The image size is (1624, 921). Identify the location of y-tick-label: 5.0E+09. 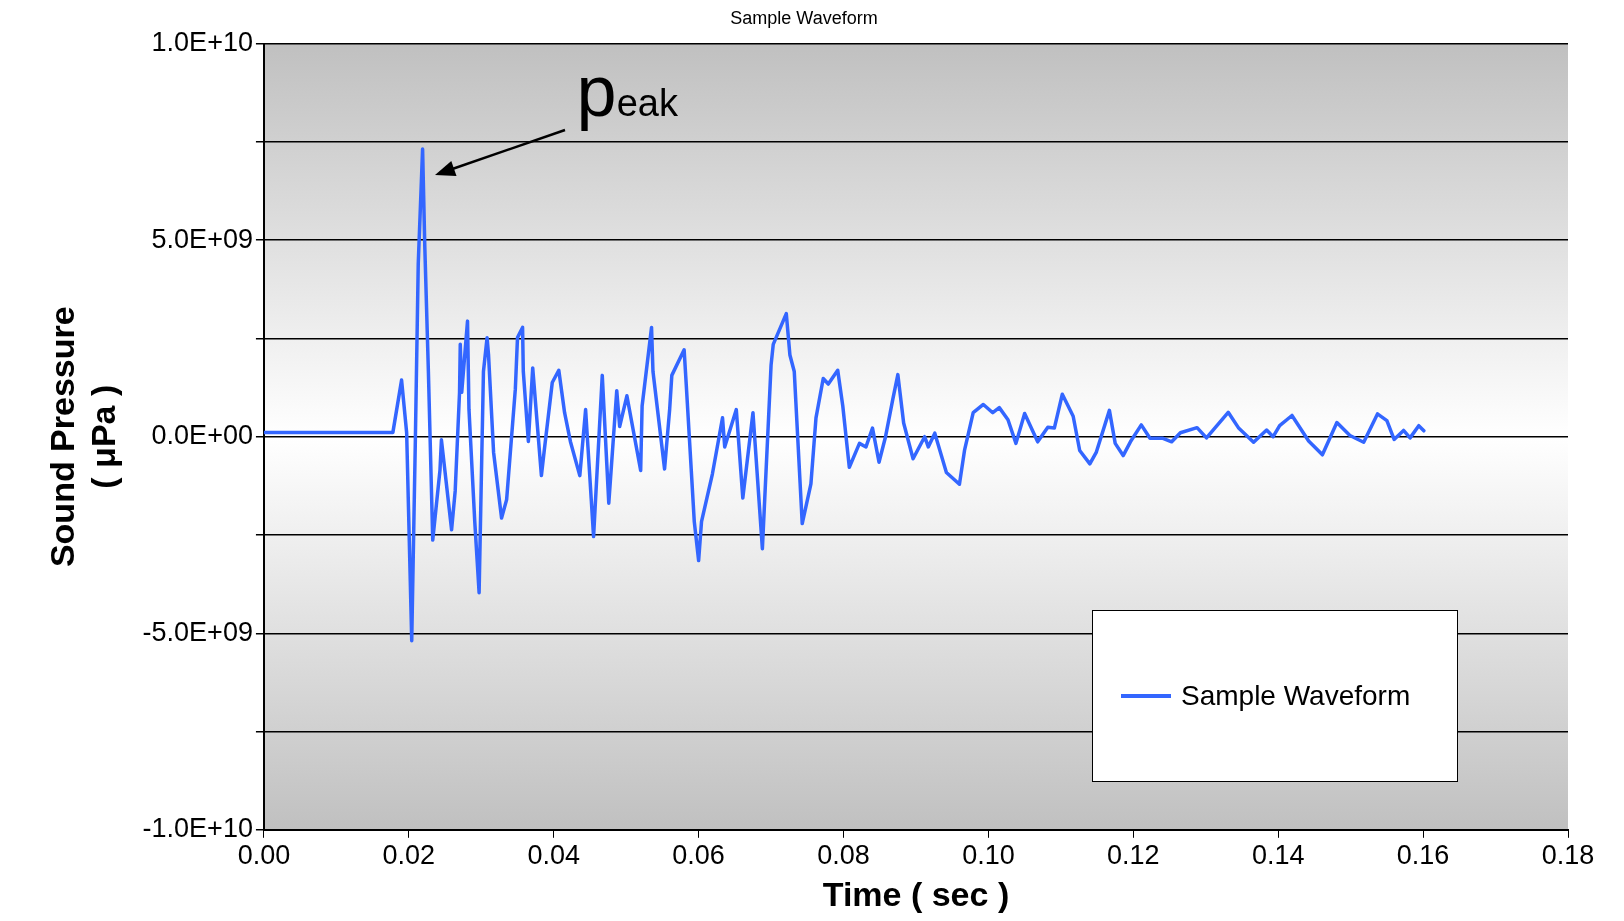
(202, 238).